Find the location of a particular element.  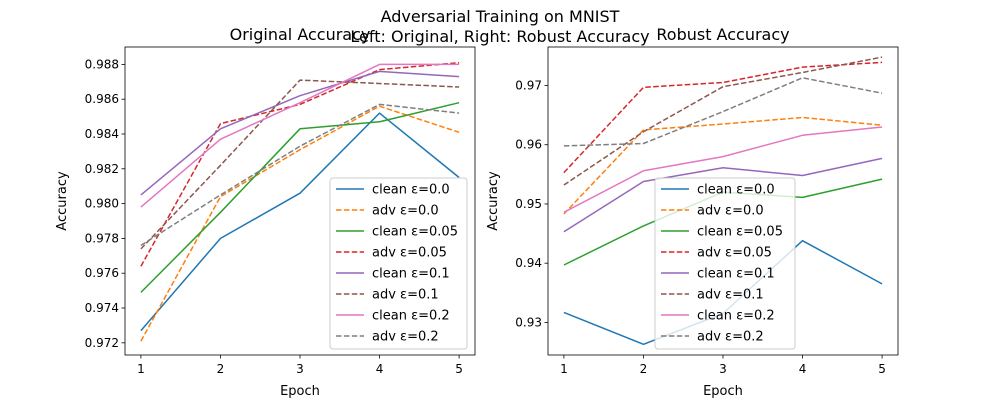

y-tick-label: 0.976 is located at coordinates (102, 273).